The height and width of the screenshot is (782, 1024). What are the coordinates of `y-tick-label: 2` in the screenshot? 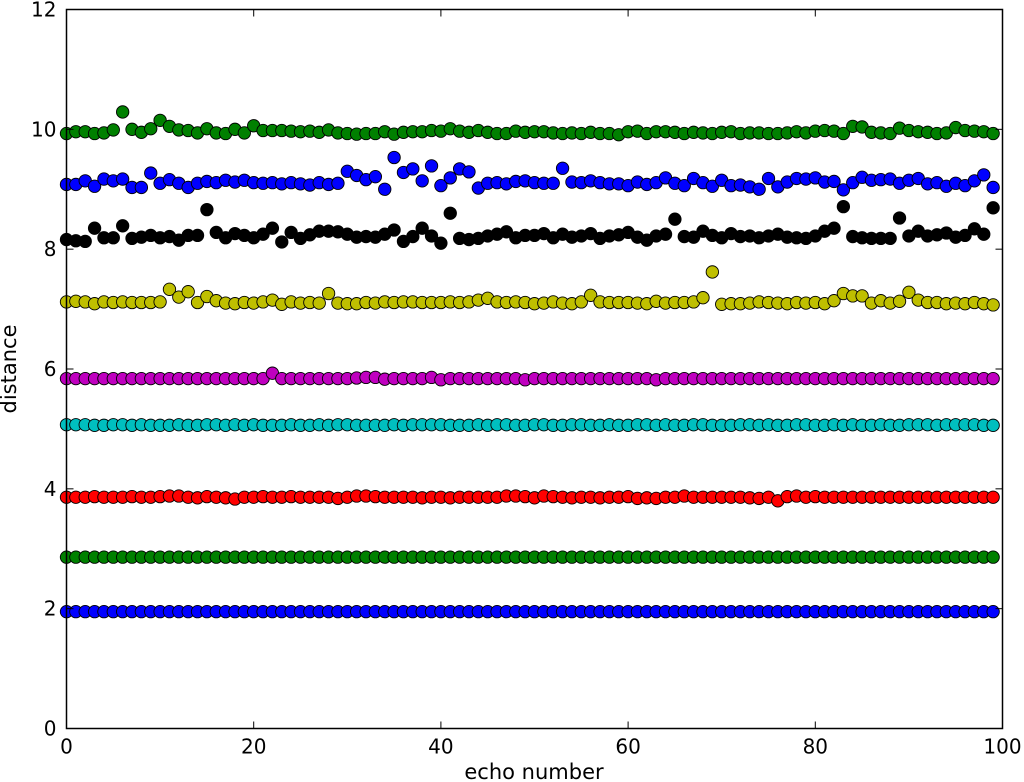 It's located at (50, 609).